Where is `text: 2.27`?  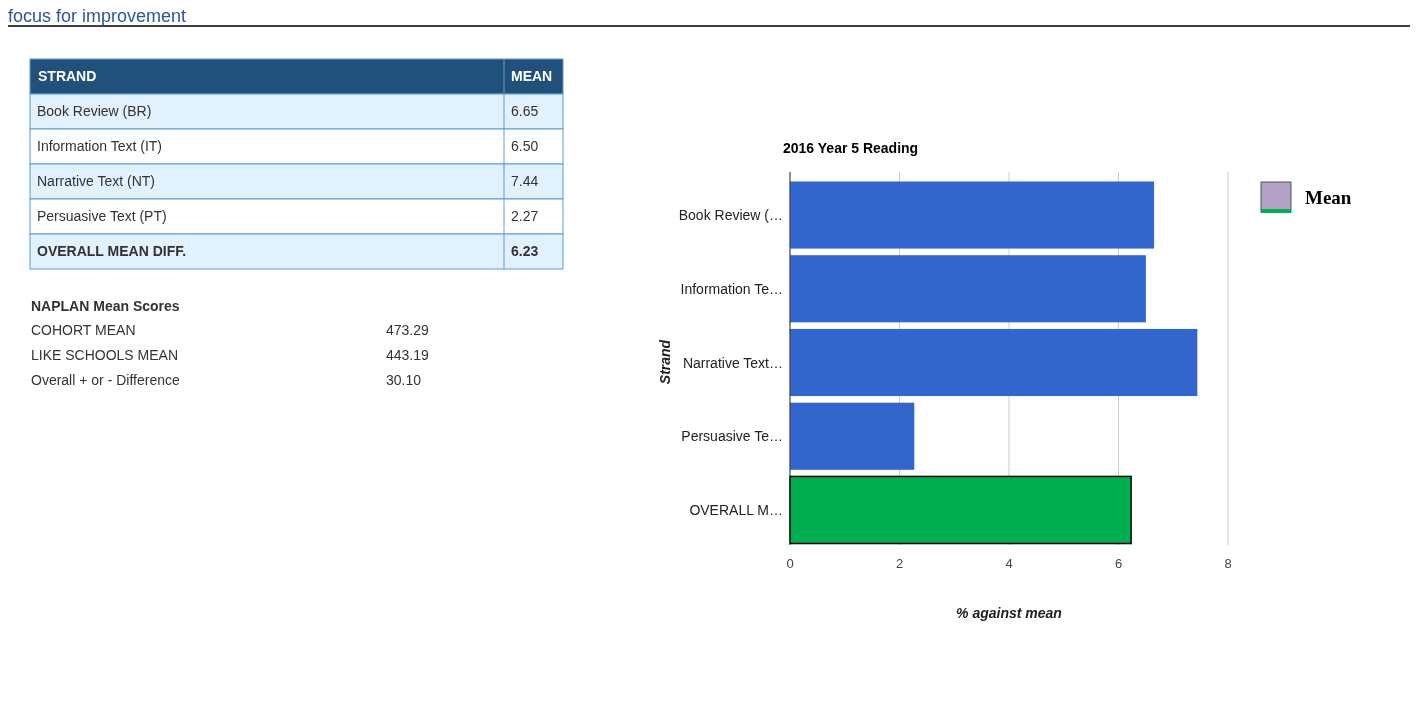
text: 2.27 is located at coordinates (525, 216).